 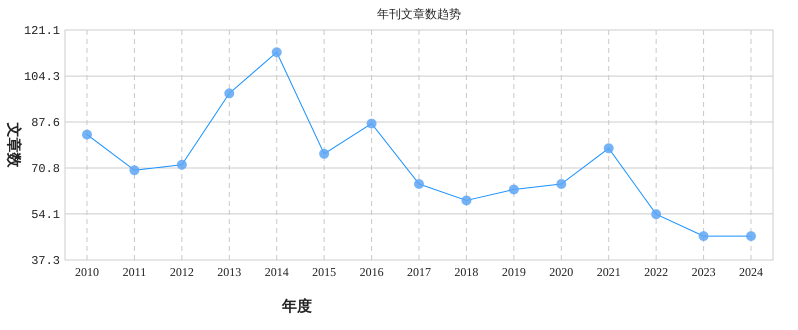 What do you see at coordinates (514, 272) in the screenshot?
I see `x-tick-label: 2019` at bounding box center [514, 272].